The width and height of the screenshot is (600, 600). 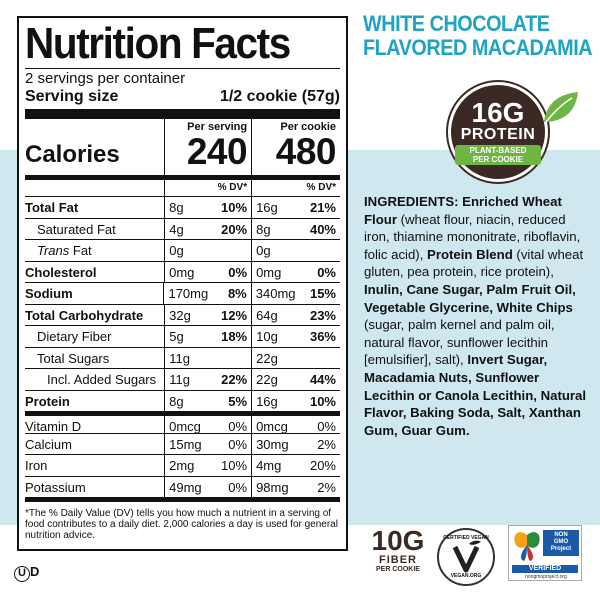 I want to click on nutrient-amount-cookie: 10g, so click(x=272, y=336).